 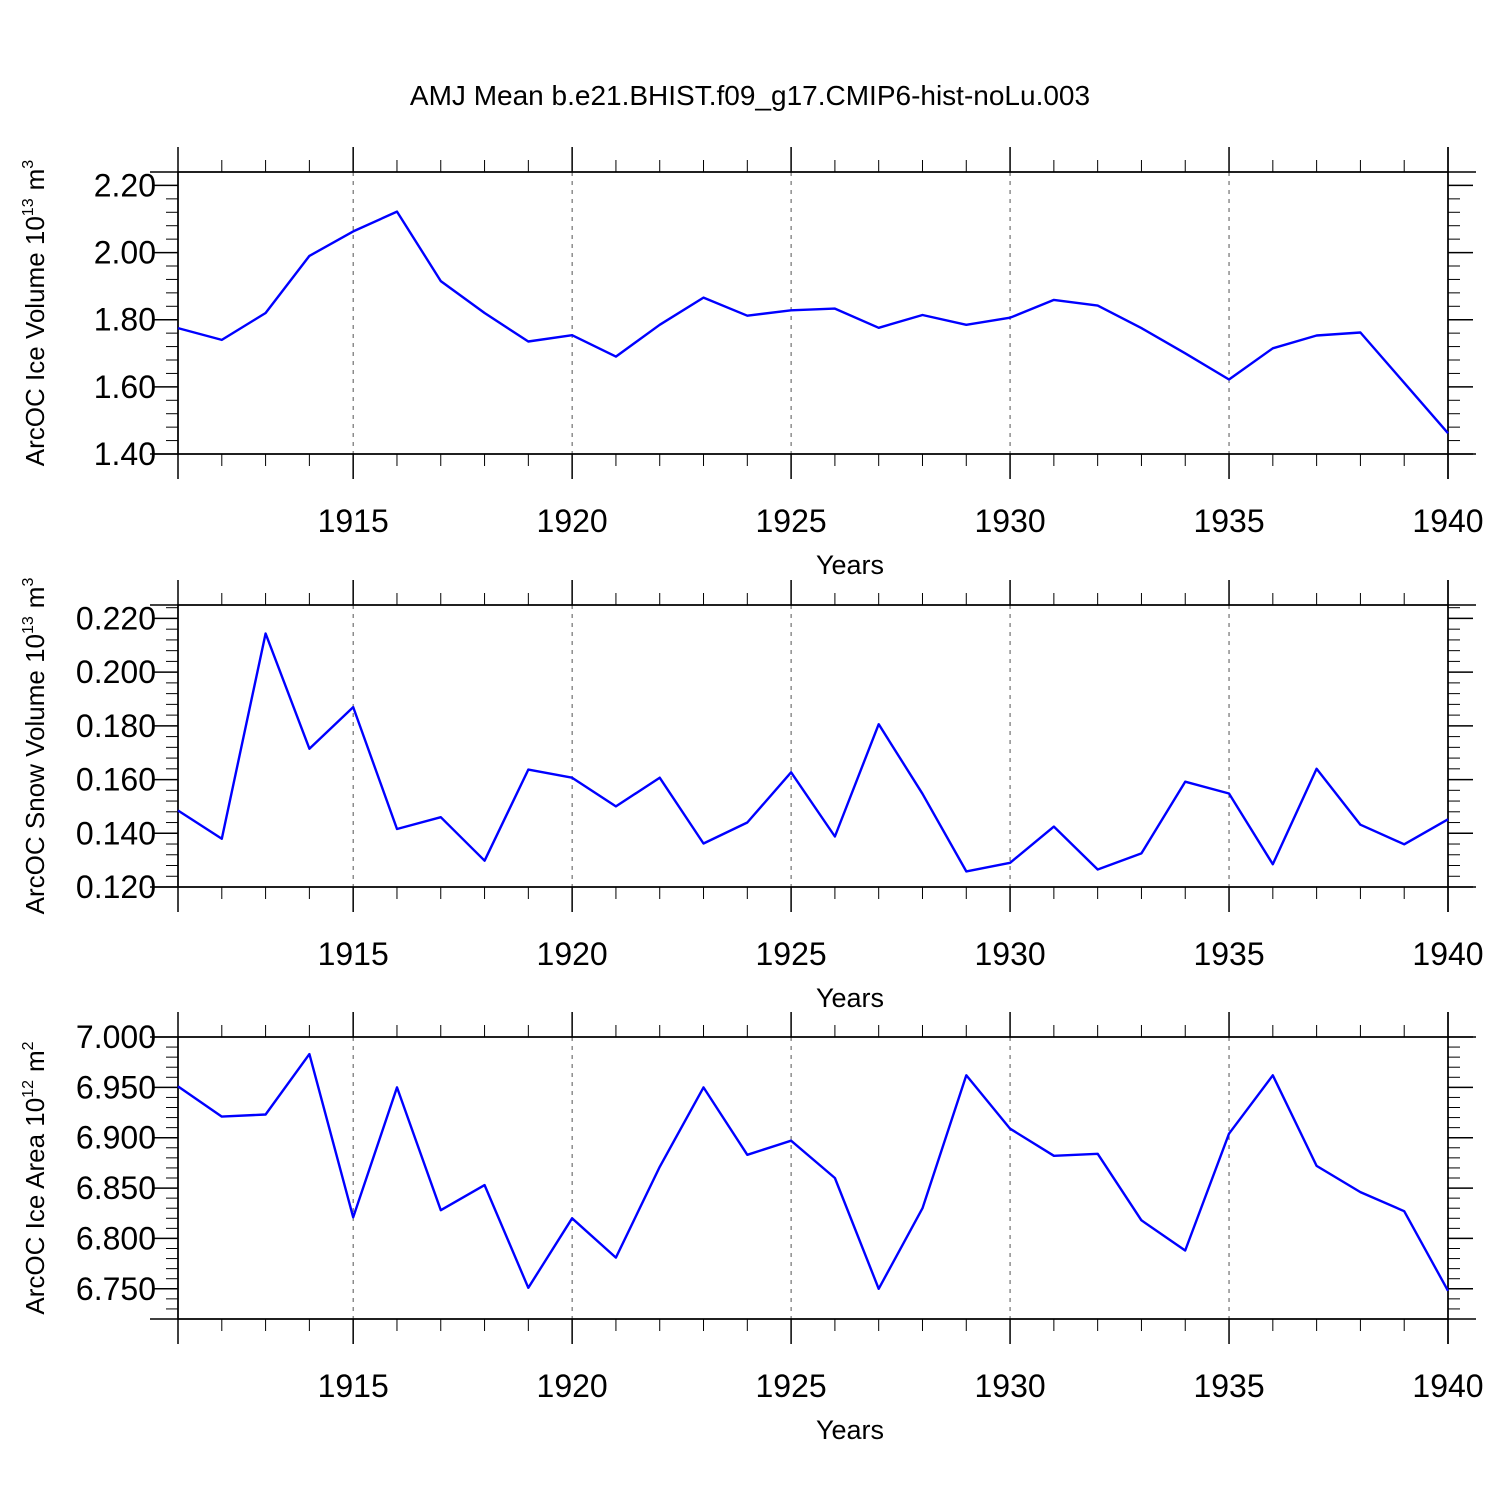 I want to click on y-tick-label: 0.220, so click(x=116, y=618).